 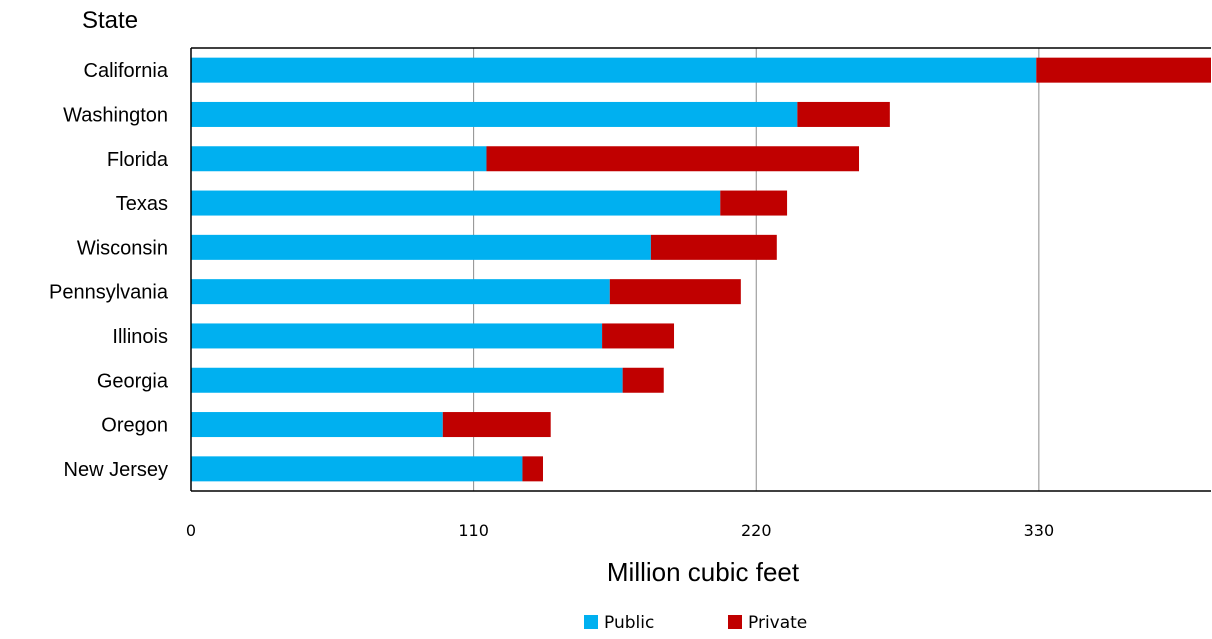 I want to click on category-label: Illinois, so click(x=140, y=337).